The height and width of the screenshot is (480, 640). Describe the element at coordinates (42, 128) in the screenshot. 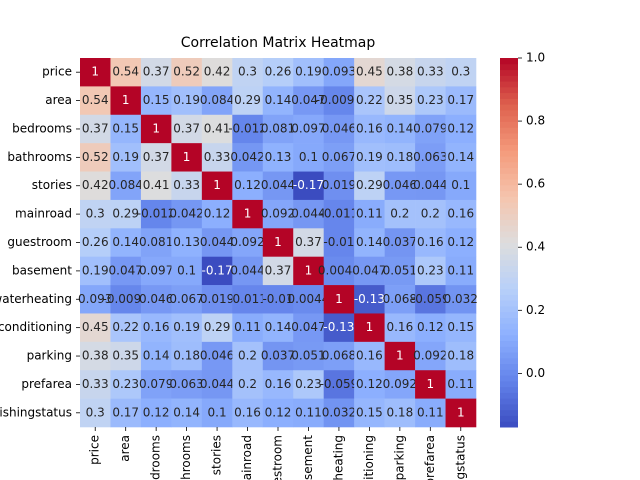

I see `y-tick-label: bedrooms` at that location.